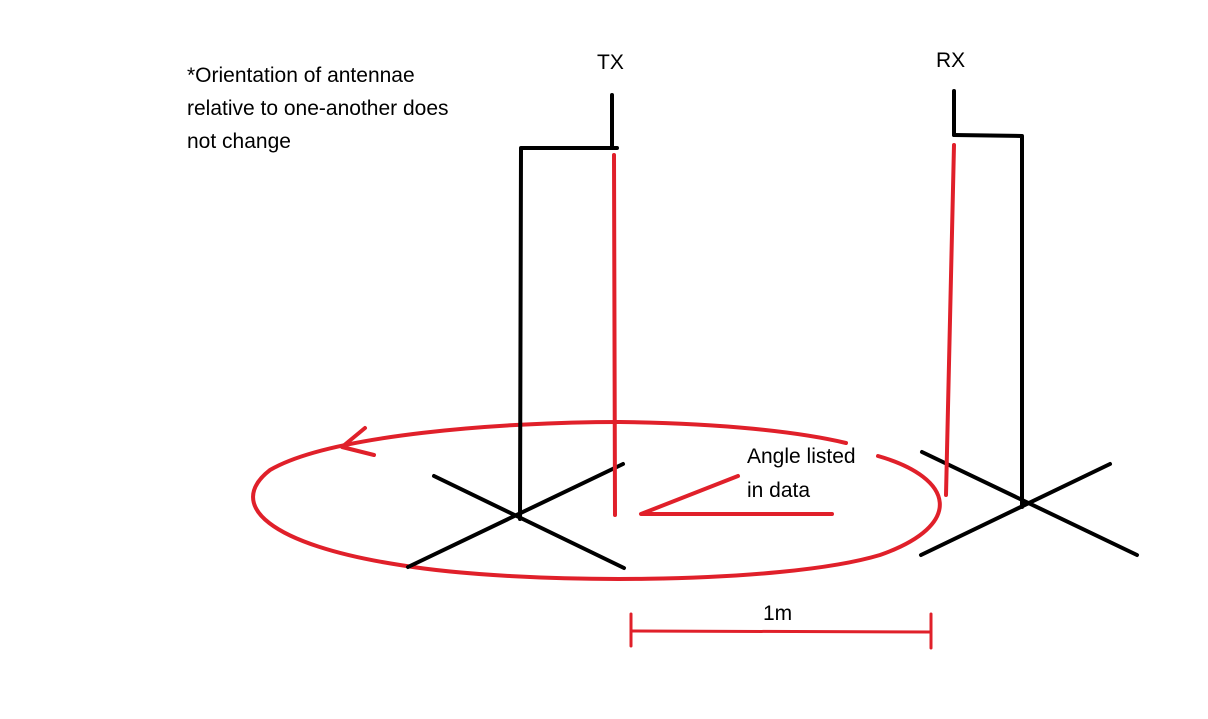 This screenshot has height=719, width=1208. I want to click on tx-mast, so click(568, 333).